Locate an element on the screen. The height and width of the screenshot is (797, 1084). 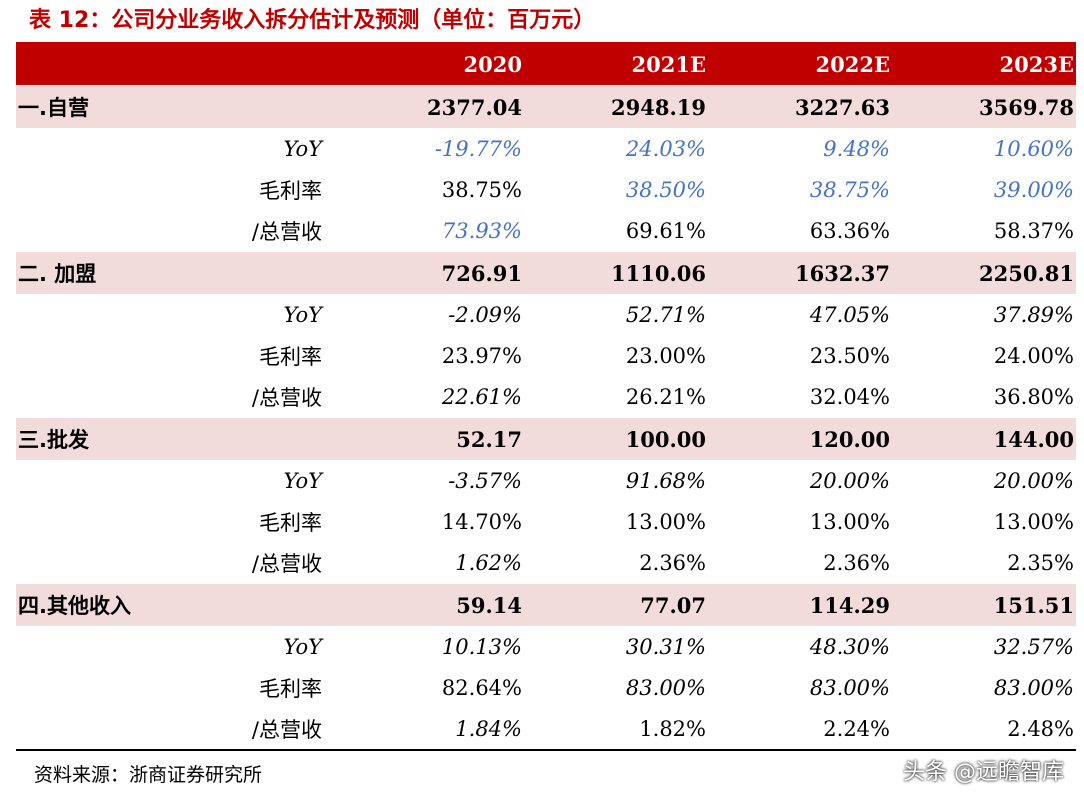
segment-value: 100.00 is located at coordinates (616, 438).